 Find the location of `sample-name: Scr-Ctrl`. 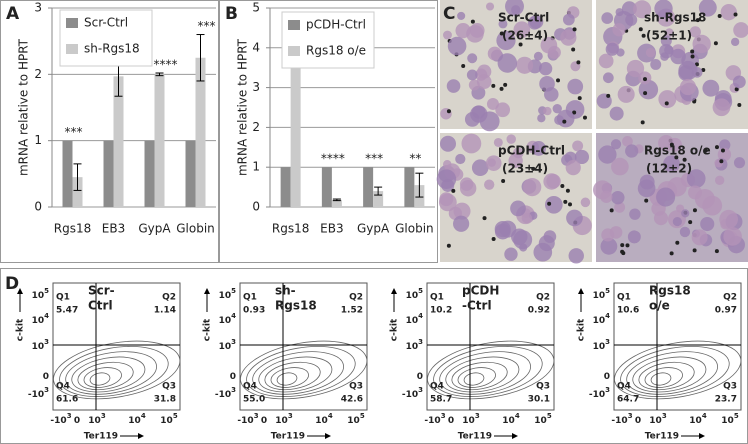

sample-name: Scr-Ctrl is located at coordinates (523, 18).